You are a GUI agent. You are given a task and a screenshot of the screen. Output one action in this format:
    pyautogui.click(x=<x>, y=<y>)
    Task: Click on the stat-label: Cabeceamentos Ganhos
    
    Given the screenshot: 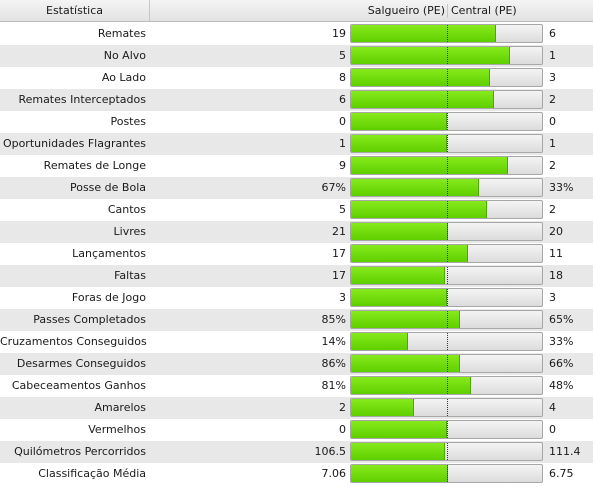 What is the action you would take?
    pyautogui.click(x=78, y=385)
    